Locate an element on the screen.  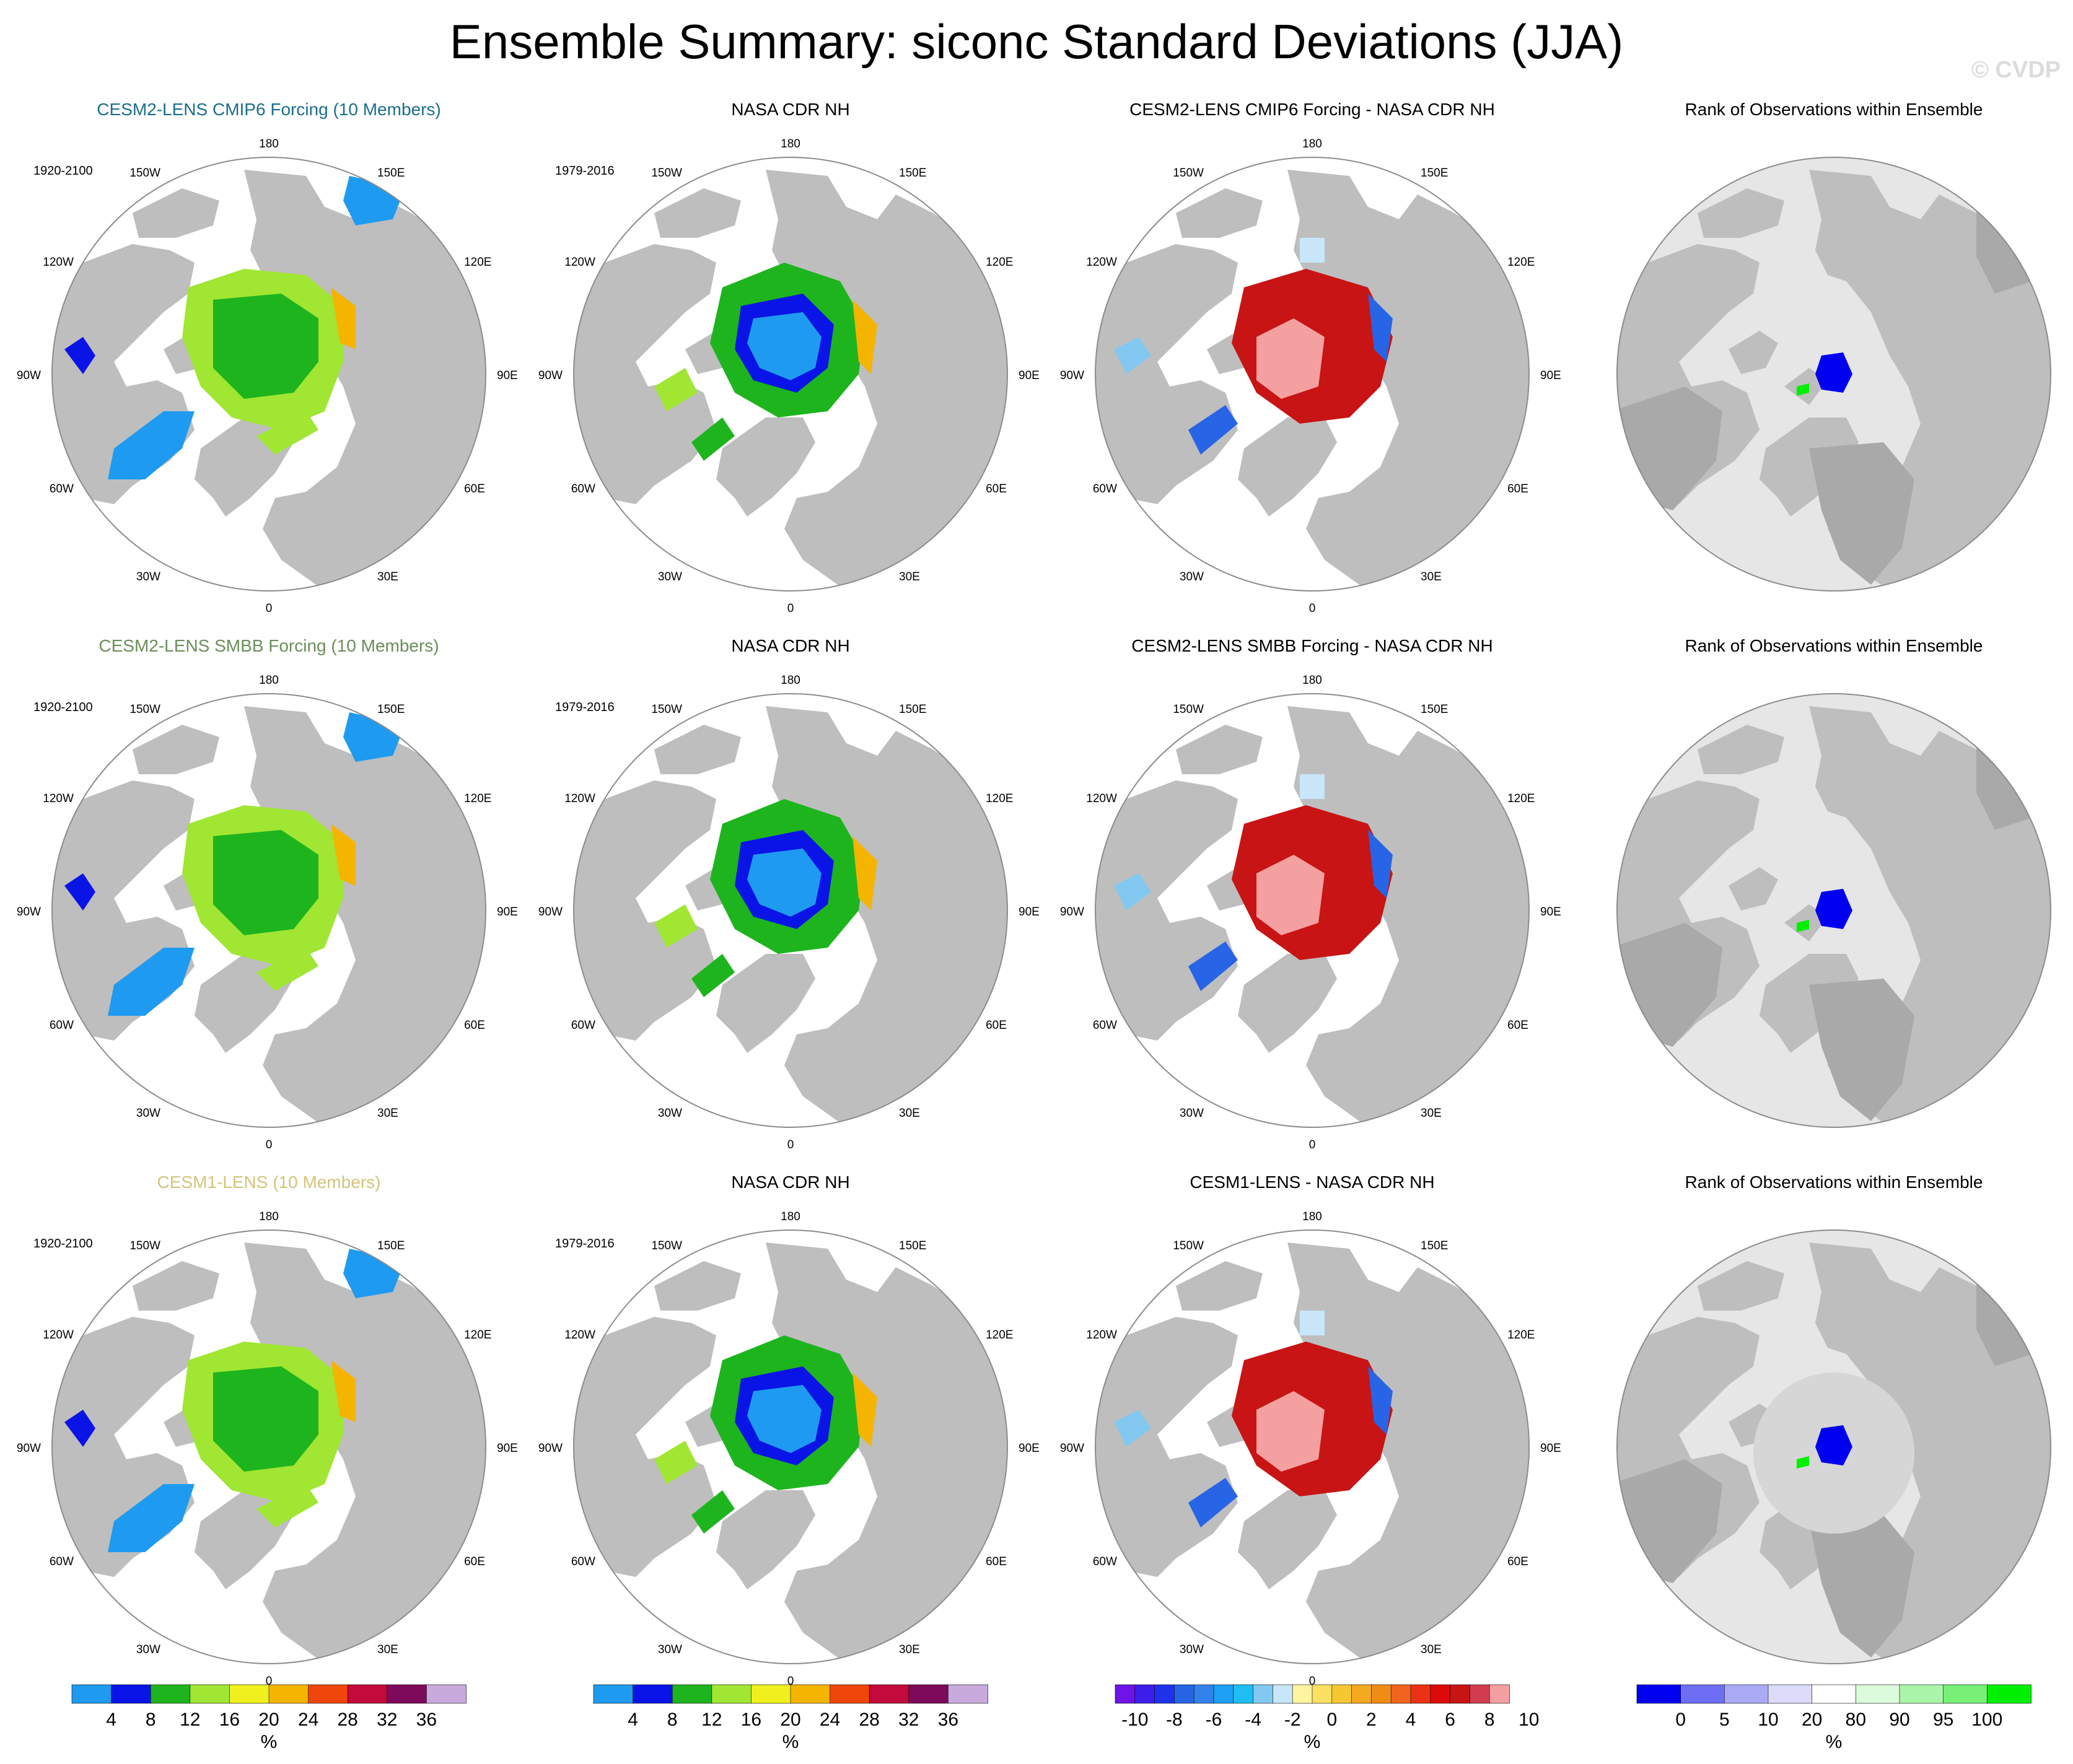
panel-rank-row3: Rank of Observations within Ensemble is located at coordinates (1834, 1418).